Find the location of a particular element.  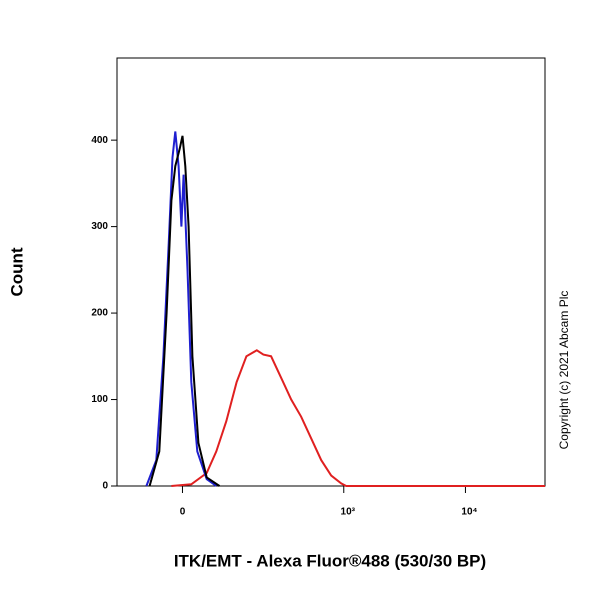

x-tick-label: 0 is located at coordinates (183, 512).